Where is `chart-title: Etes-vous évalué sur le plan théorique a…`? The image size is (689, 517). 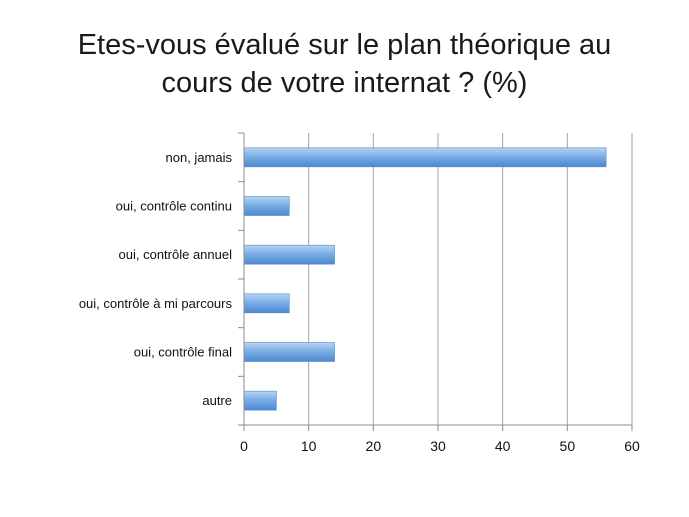 chart-title: Etes-vous évalué sur le plan théorique a… is located at coordinates (344, 64).